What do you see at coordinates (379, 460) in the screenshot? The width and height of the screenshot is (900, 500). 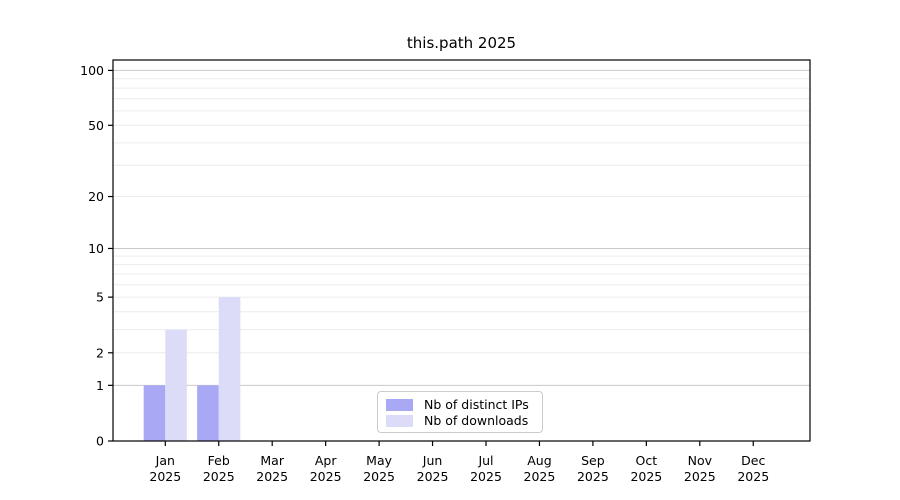 I see `x-tick-label-month: May` at bounding box center [379, 460].